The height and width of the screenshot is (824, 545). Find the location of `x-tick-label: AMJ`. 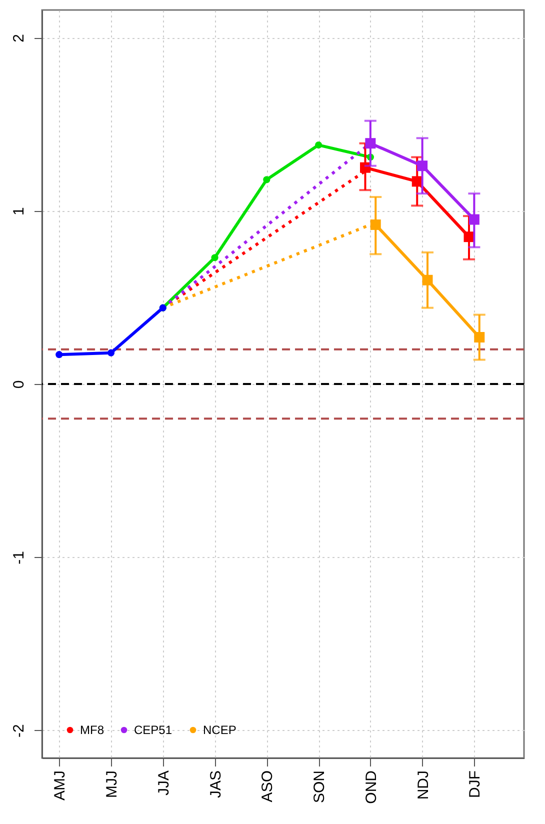

x-tick-label: AMJ is located at coordinates (60, 785).